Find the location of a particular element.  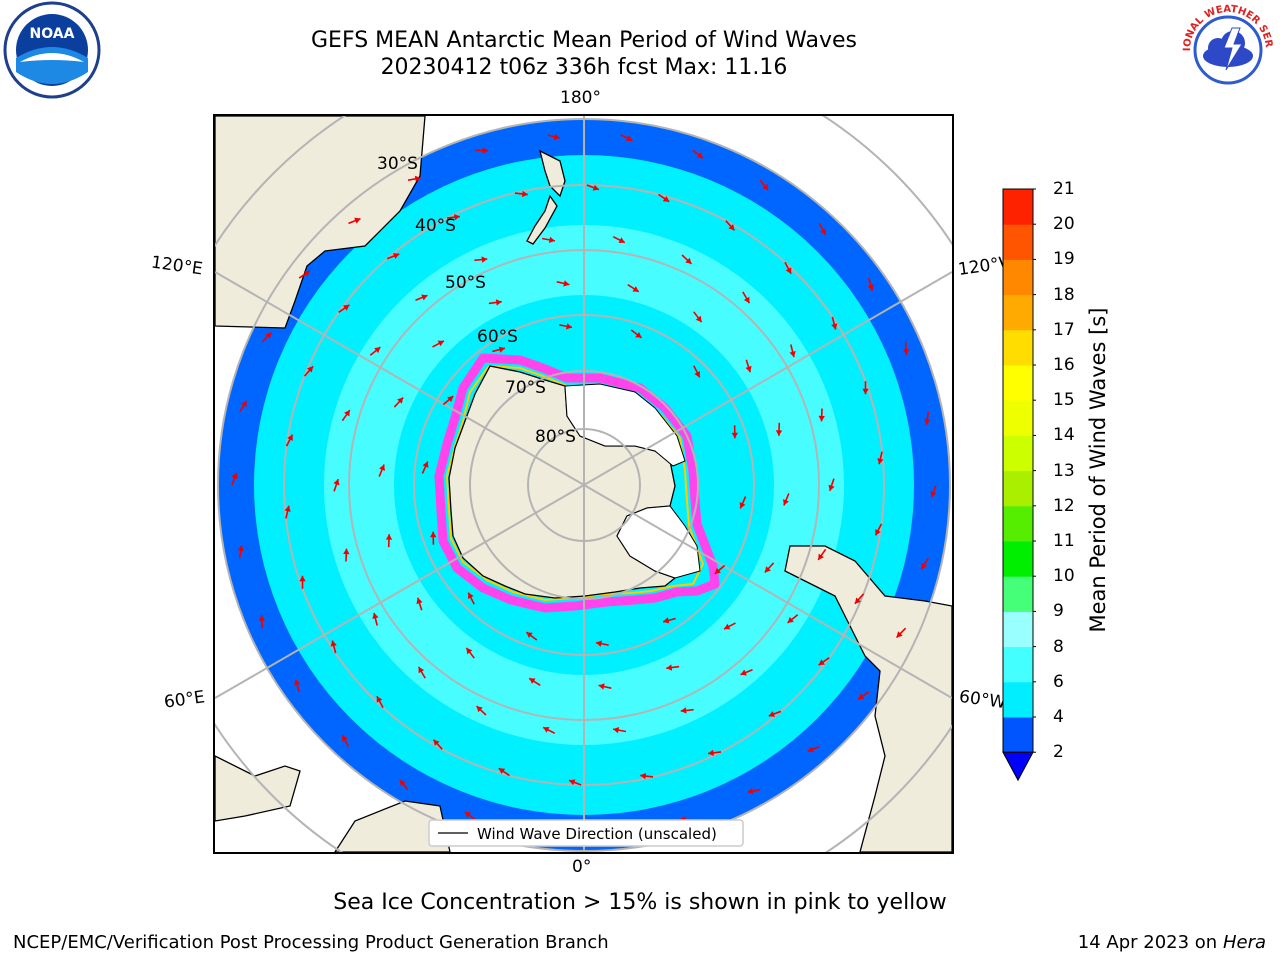

nws-logo: NATIONAL WEATHER SERVICE is located at coordinates (1226, 50).